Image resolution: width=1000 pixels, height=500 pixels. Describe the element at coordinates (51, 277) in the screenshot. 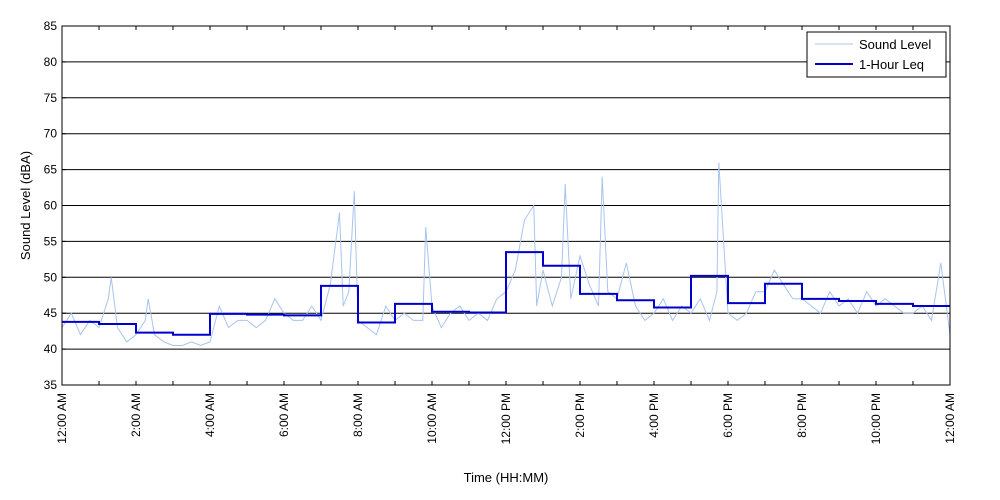

I see `y-tick-label: 50` at that location.